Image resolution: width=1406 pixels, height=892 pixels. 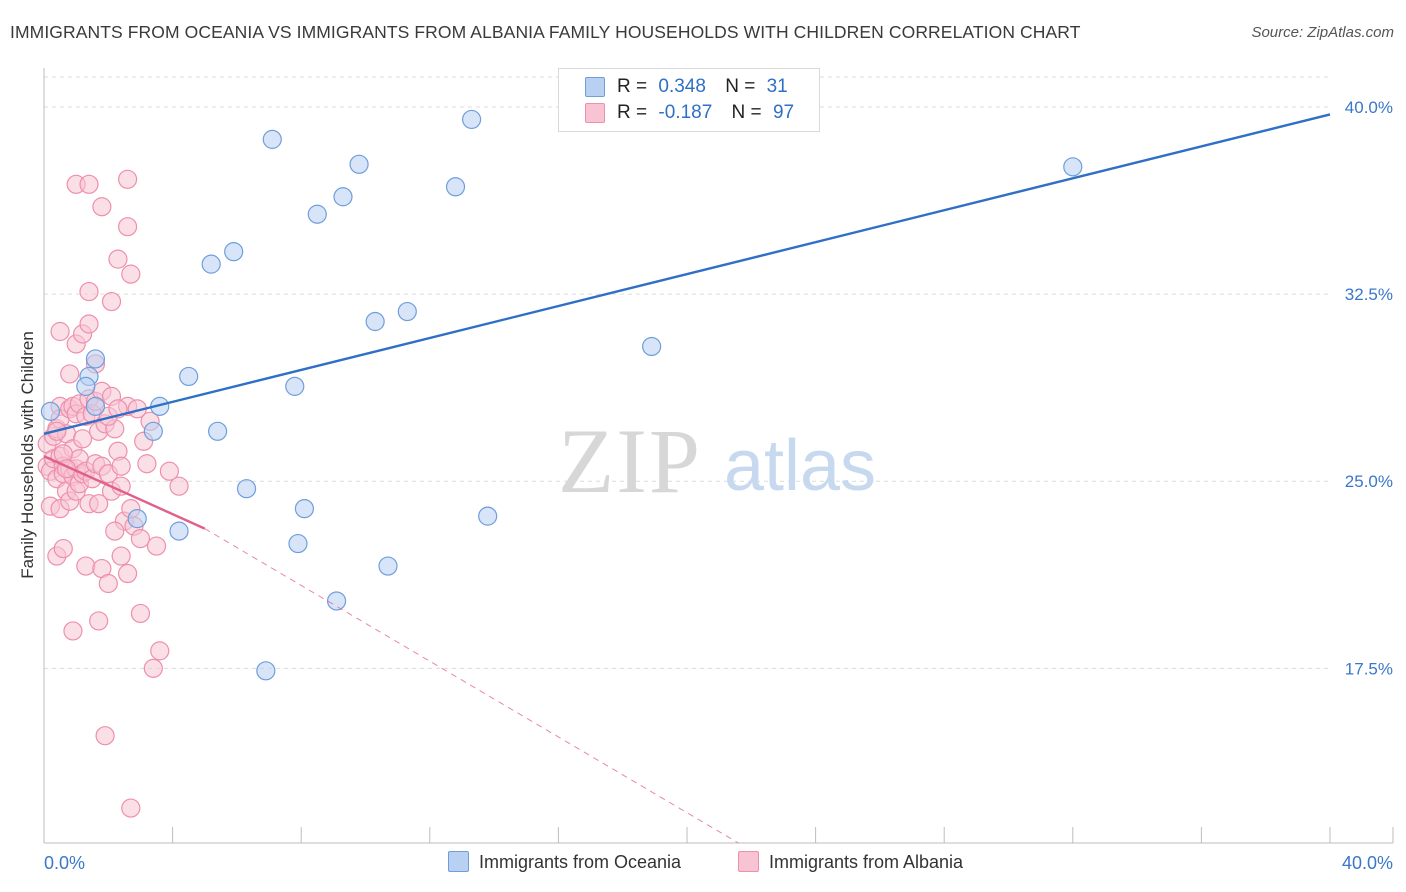 I want to click on albania-swatch, so click(x=595, y=113).